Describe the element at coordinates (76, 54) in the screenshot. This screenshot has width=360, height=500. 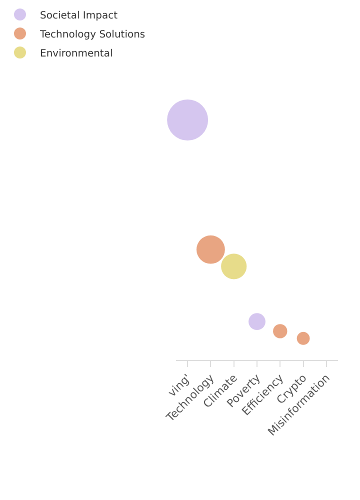
I see `legend-label: Environmental` at that location.